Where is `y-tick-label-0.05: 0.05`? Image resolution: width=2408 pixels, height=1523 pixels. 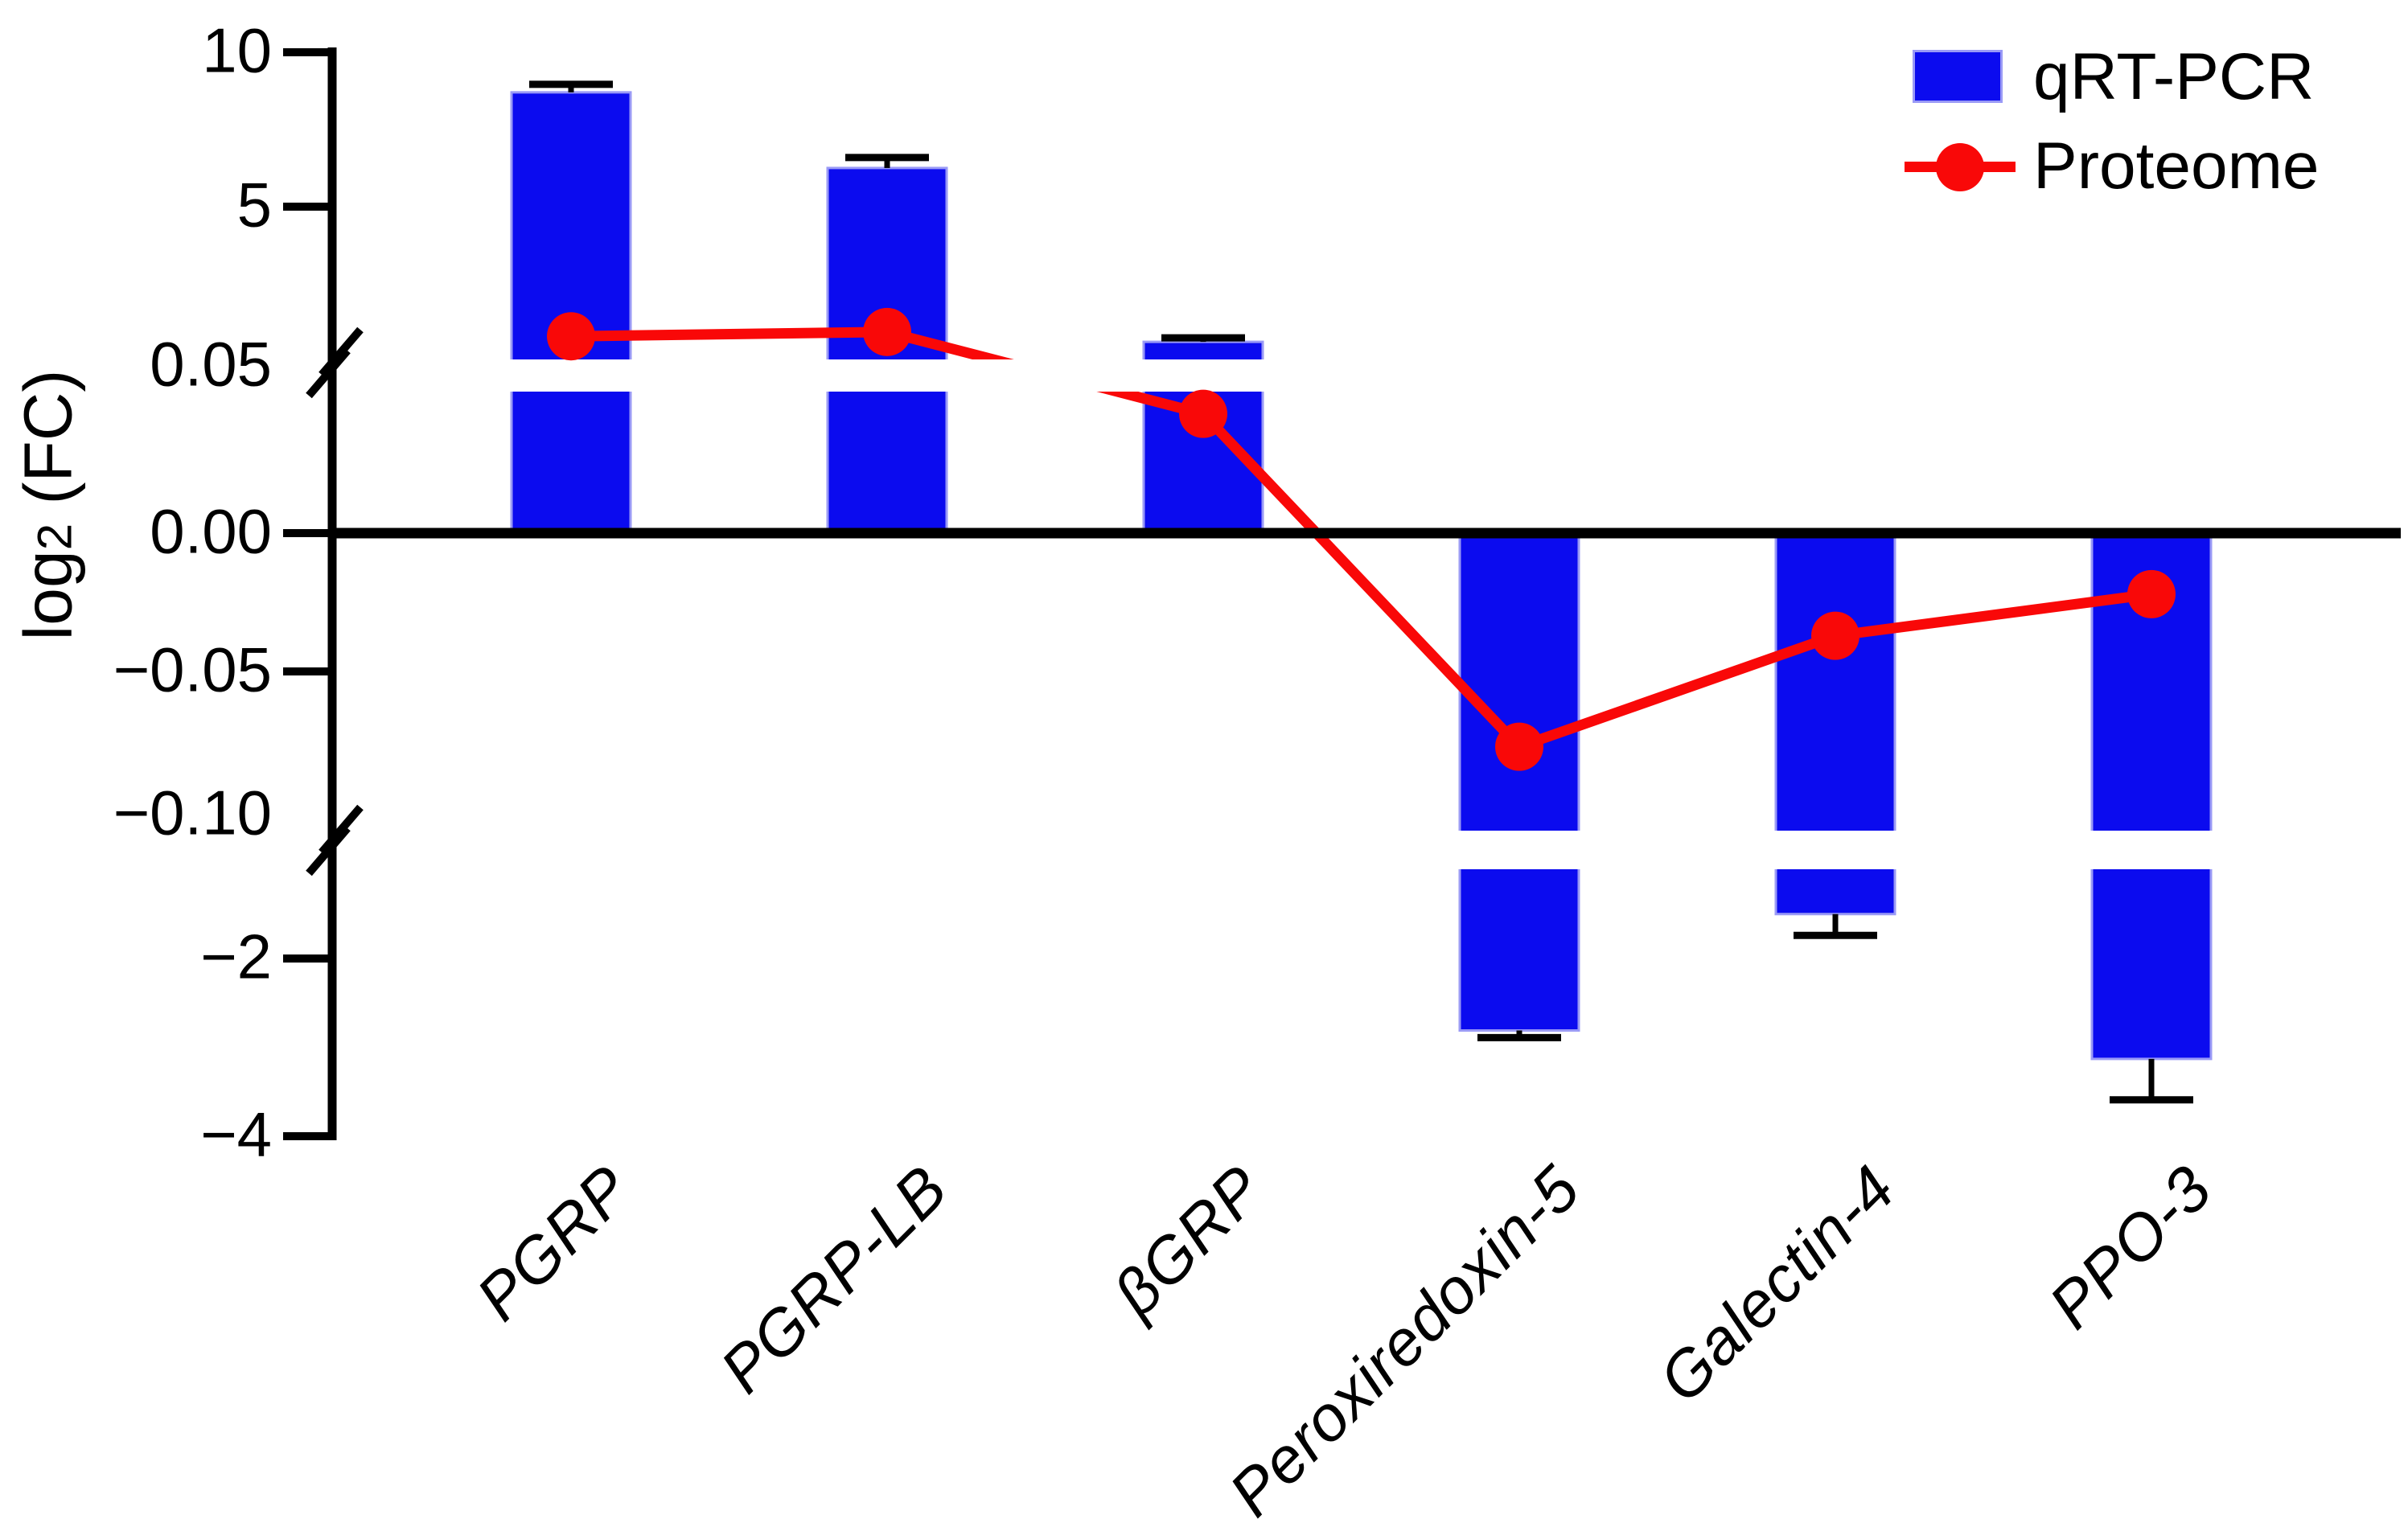 y-tick-label-0.05: 0.05 is located at coordinates (211, 364).